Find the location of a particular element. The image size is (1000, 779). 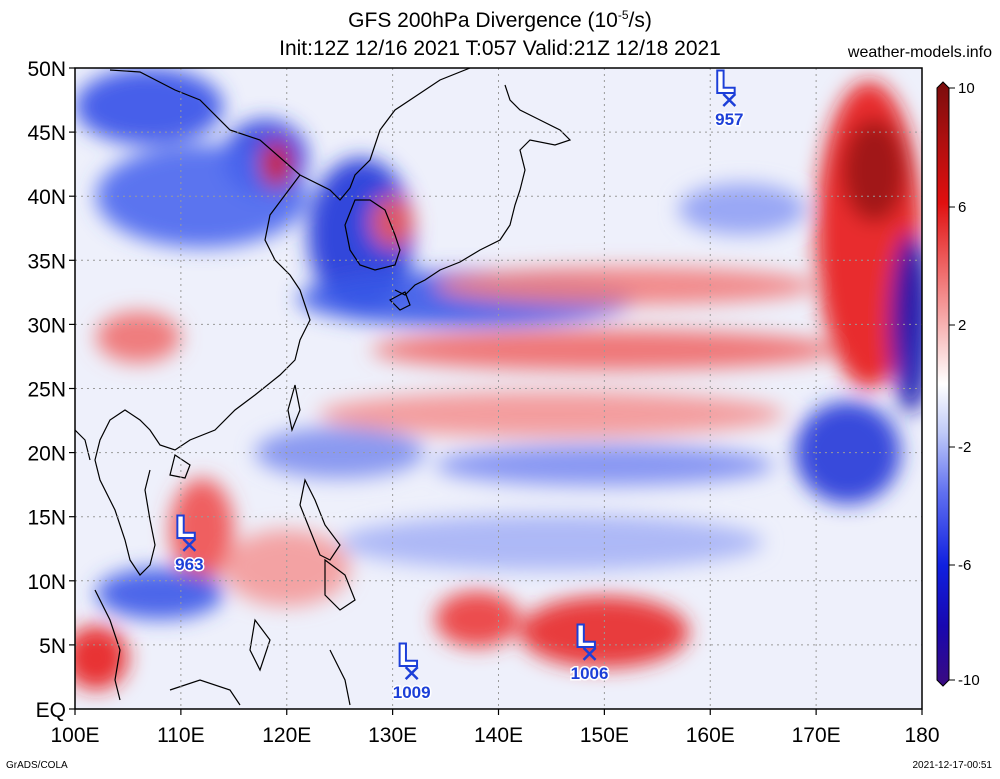

colorbar-label: 10 is located at coordinates (966, 88).